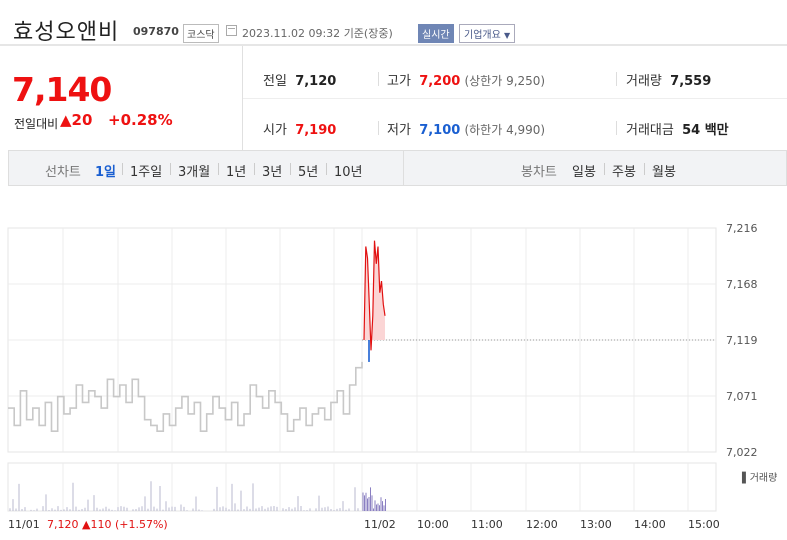 Image resolution: width=787 pixels, height=540 pixels. I want to click on volume-legend: ▌거래량, so click(759, 477).